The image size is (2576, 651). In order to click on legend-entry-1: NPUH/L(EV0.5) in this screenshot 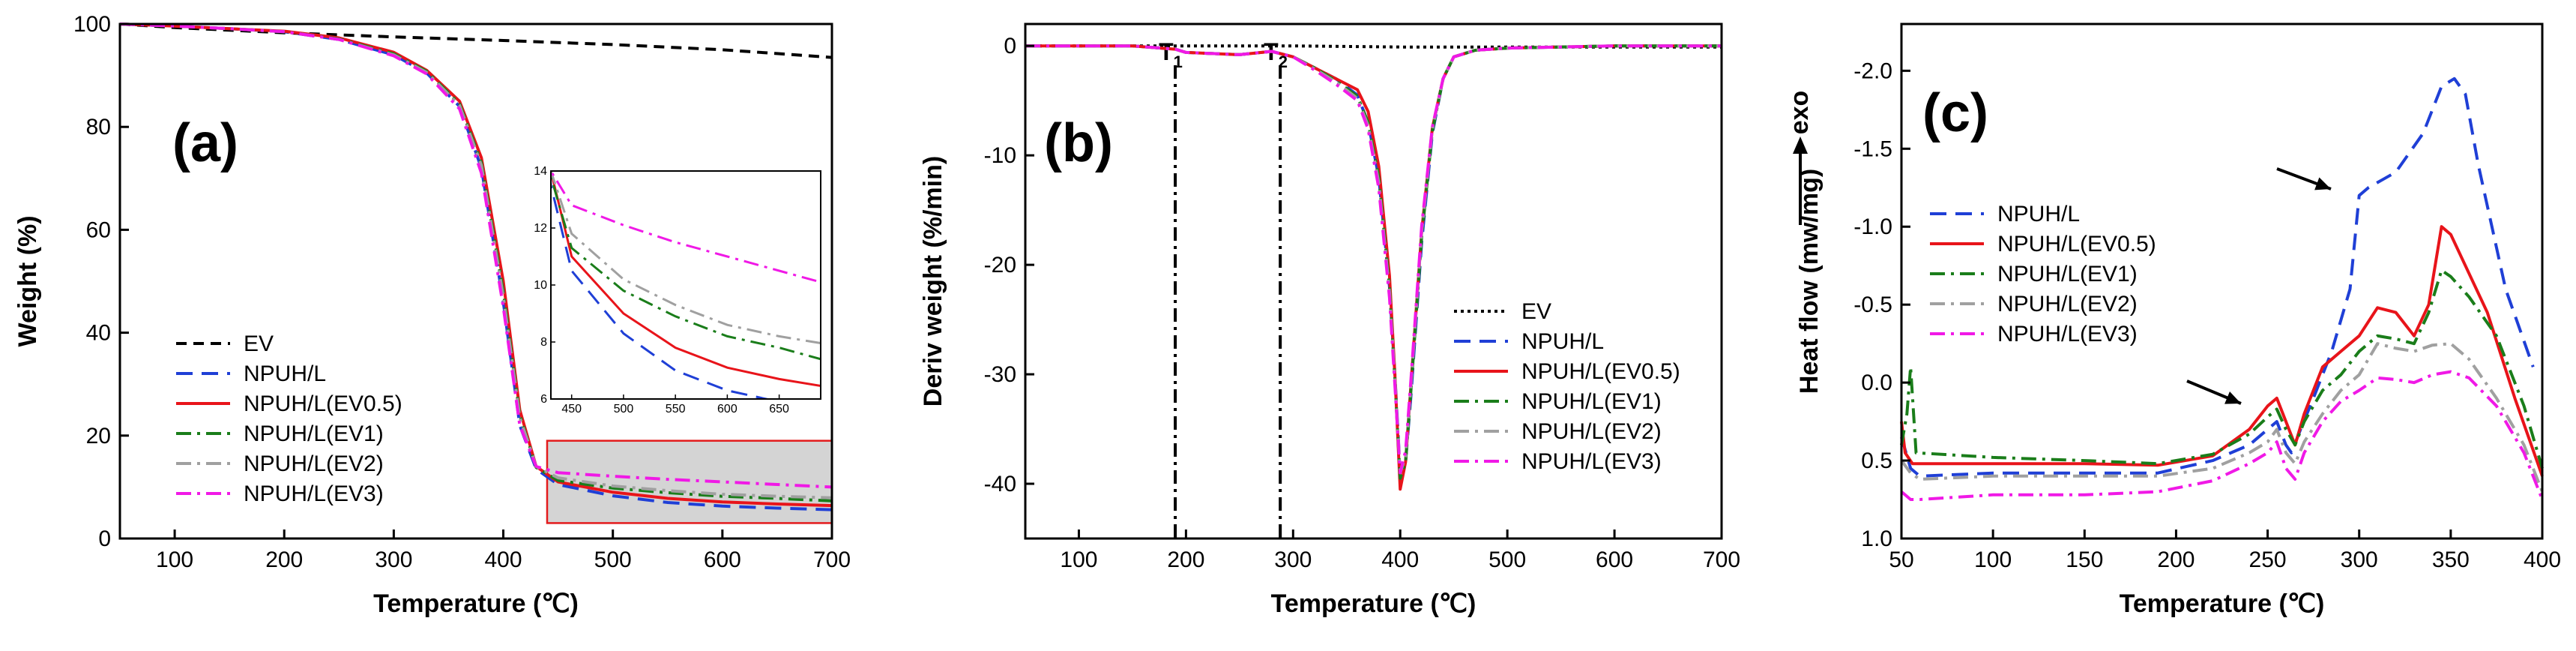, I will do `click(2077, 244)`.